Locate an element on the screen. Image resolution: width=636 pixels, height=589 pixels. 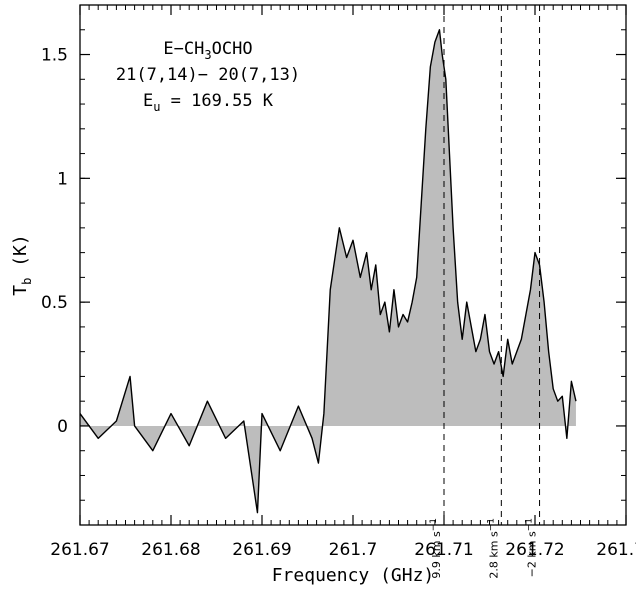
x-tick-label: 261.71 is located at coordinates (443, 550).